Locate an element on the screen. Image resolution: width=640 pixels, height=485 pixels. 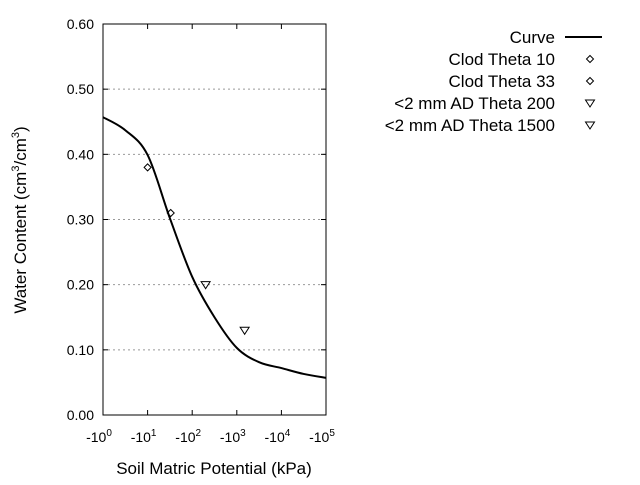
x-tick-label: -101 is located at coordinates (144, 436).